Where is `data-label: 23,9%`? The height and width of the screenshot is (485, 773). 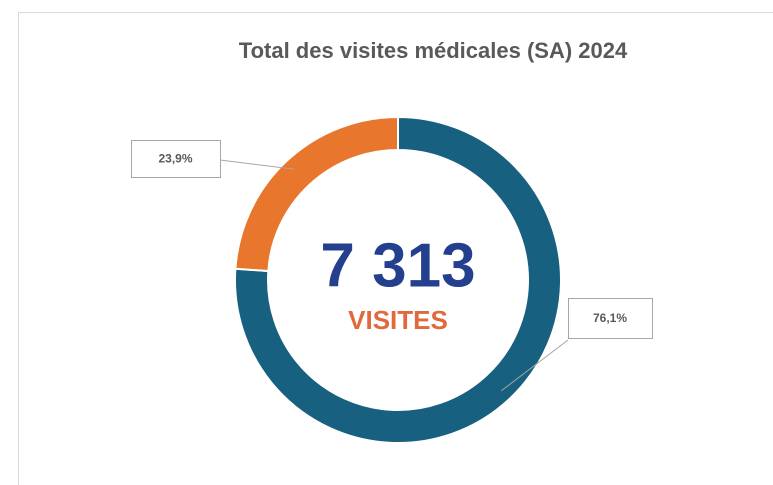
data-label: 23,9% is located at coordinates (175, 159).